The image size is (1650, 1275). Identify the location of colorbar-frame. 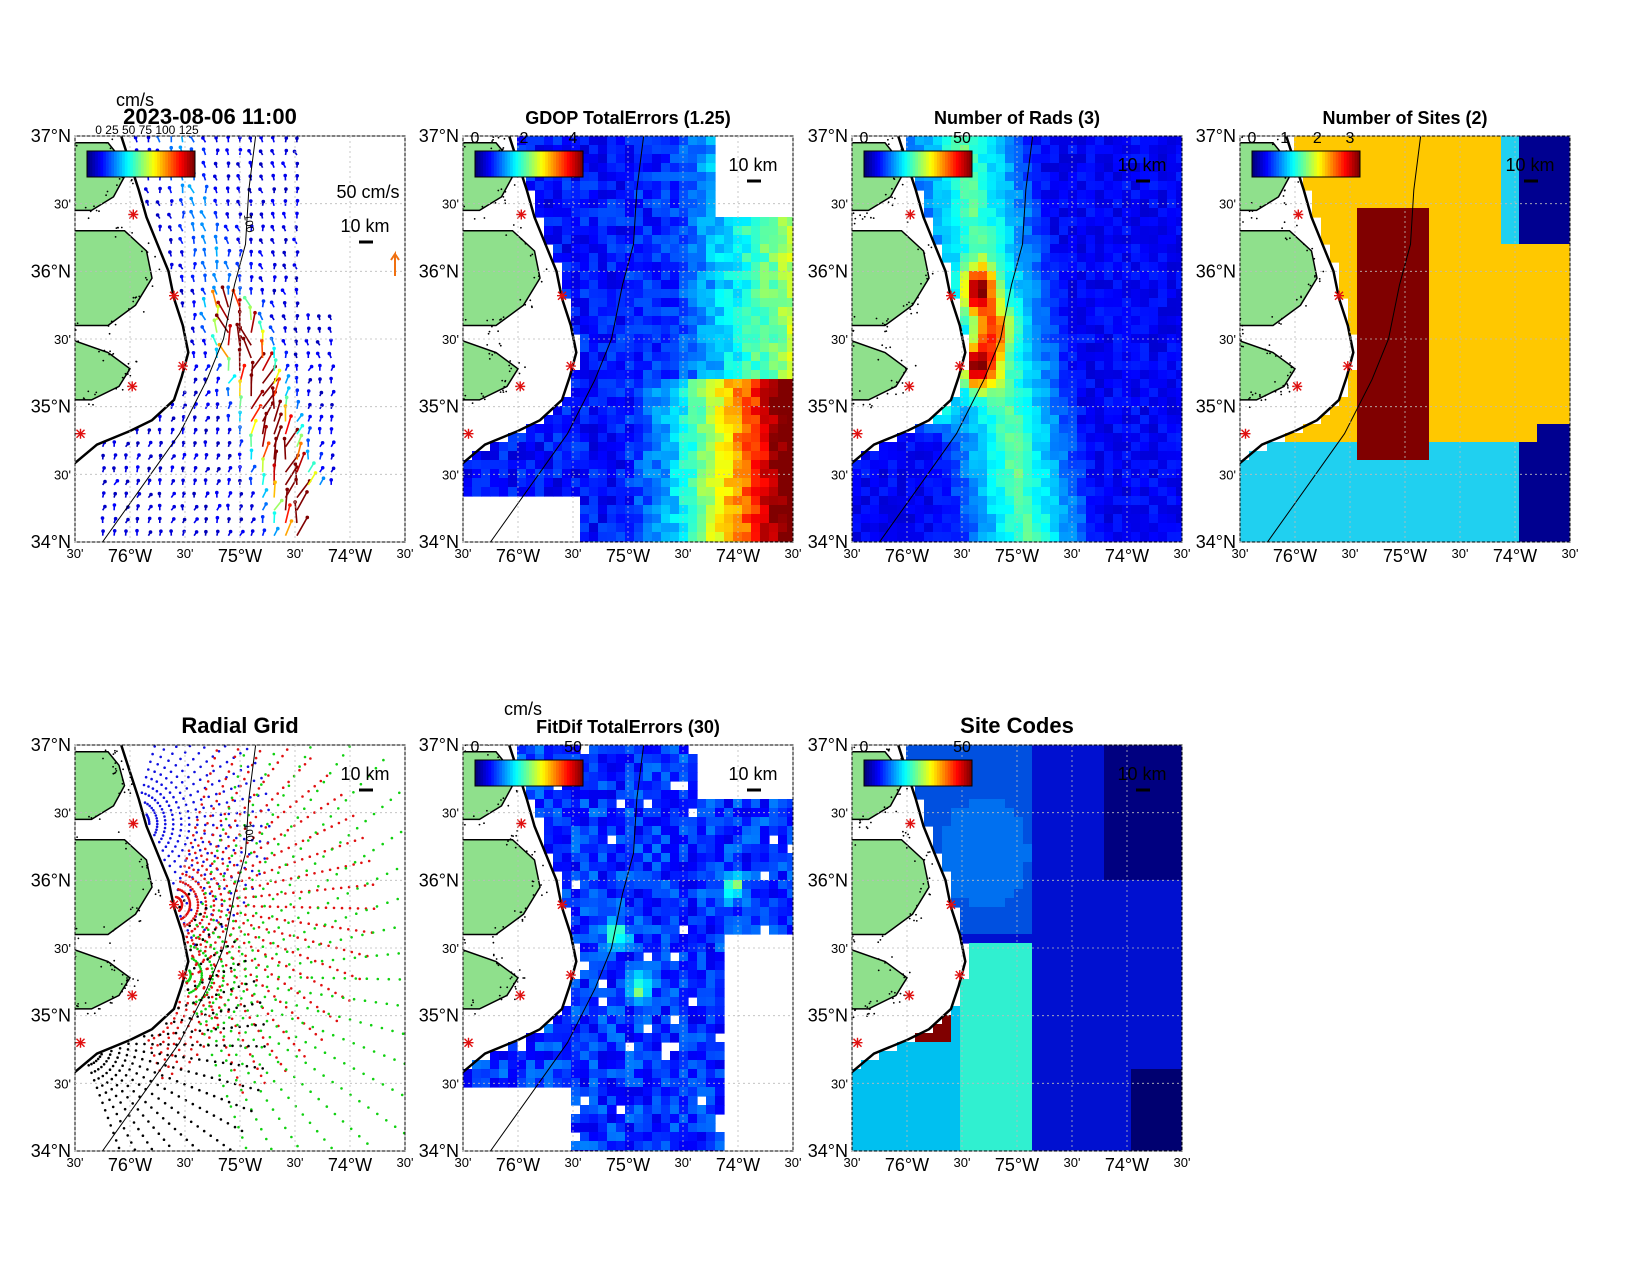
(918, 164).